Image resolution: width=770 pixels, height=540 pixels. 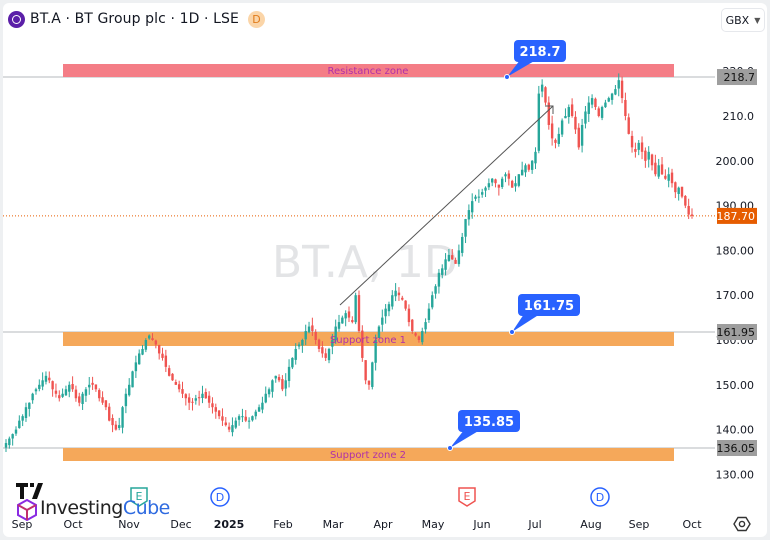 What do you see at coordinates (489, 421) in the screenshot?
I see `callout-support2-box` at bounding box center [489, 421].